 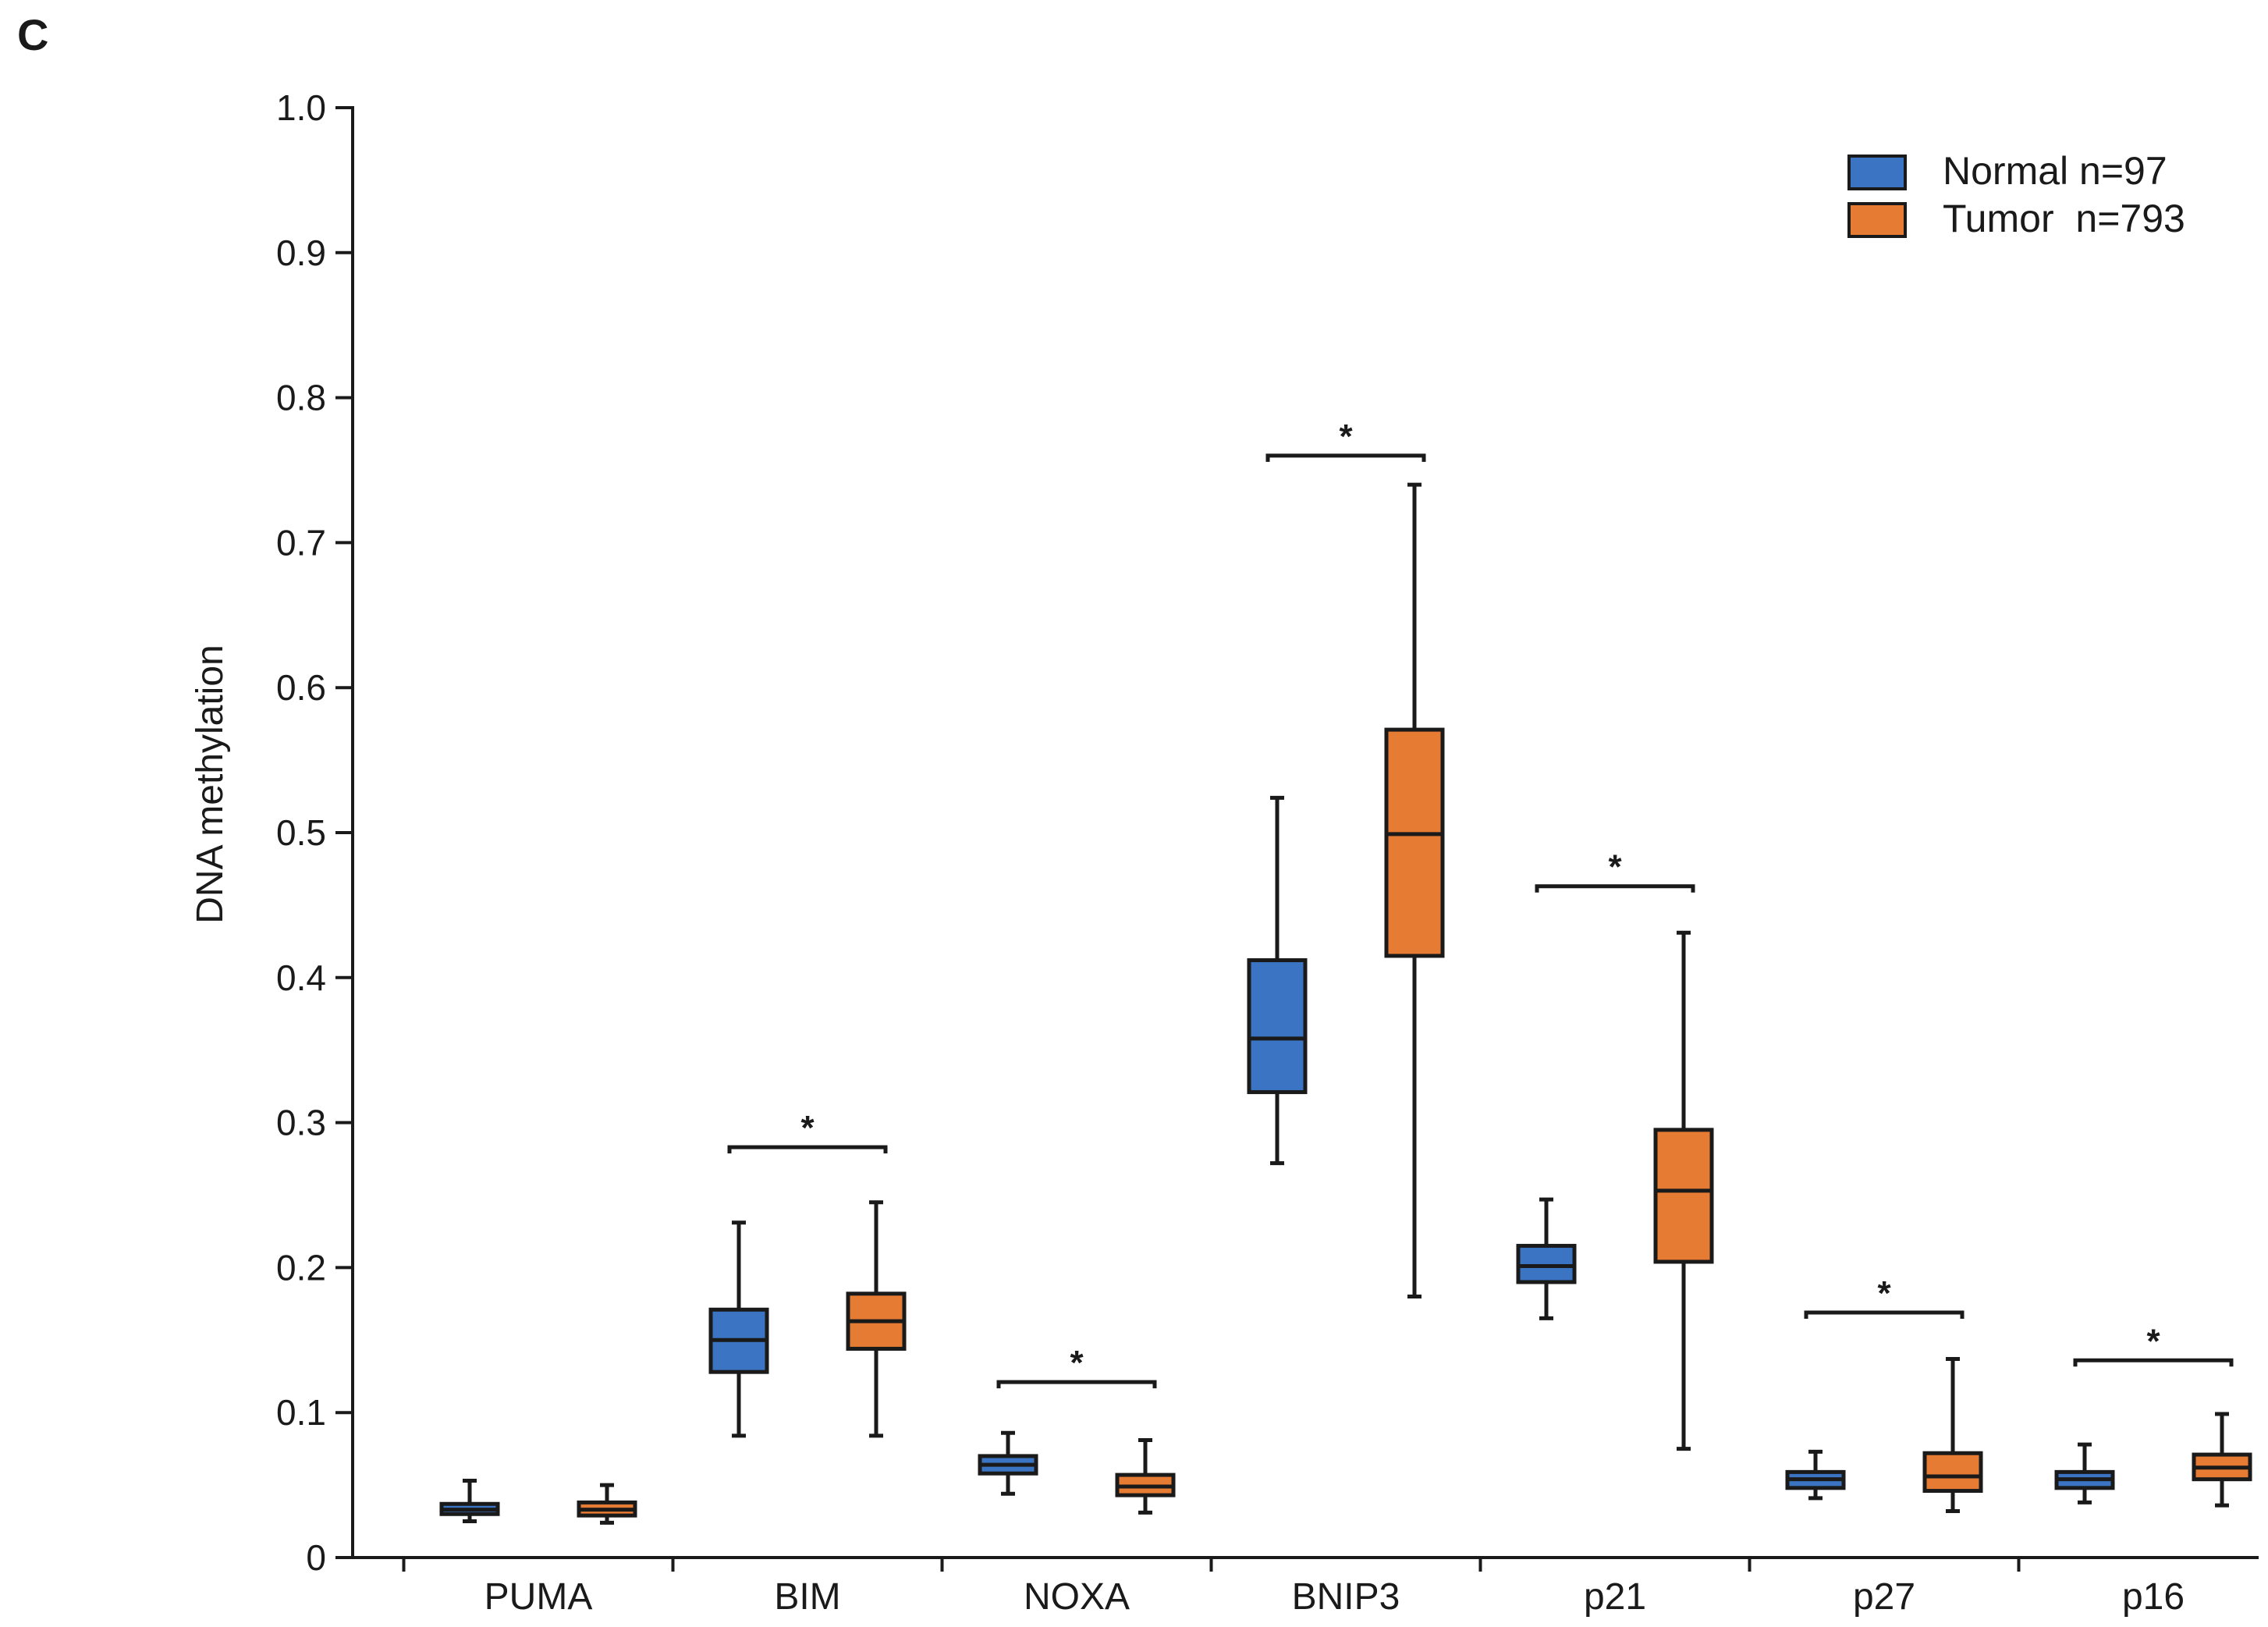 What do you see at coordinates (2084, 1473) in the screenshot?
I see `normal-box-p16` at bounding box center [2084, 1473].